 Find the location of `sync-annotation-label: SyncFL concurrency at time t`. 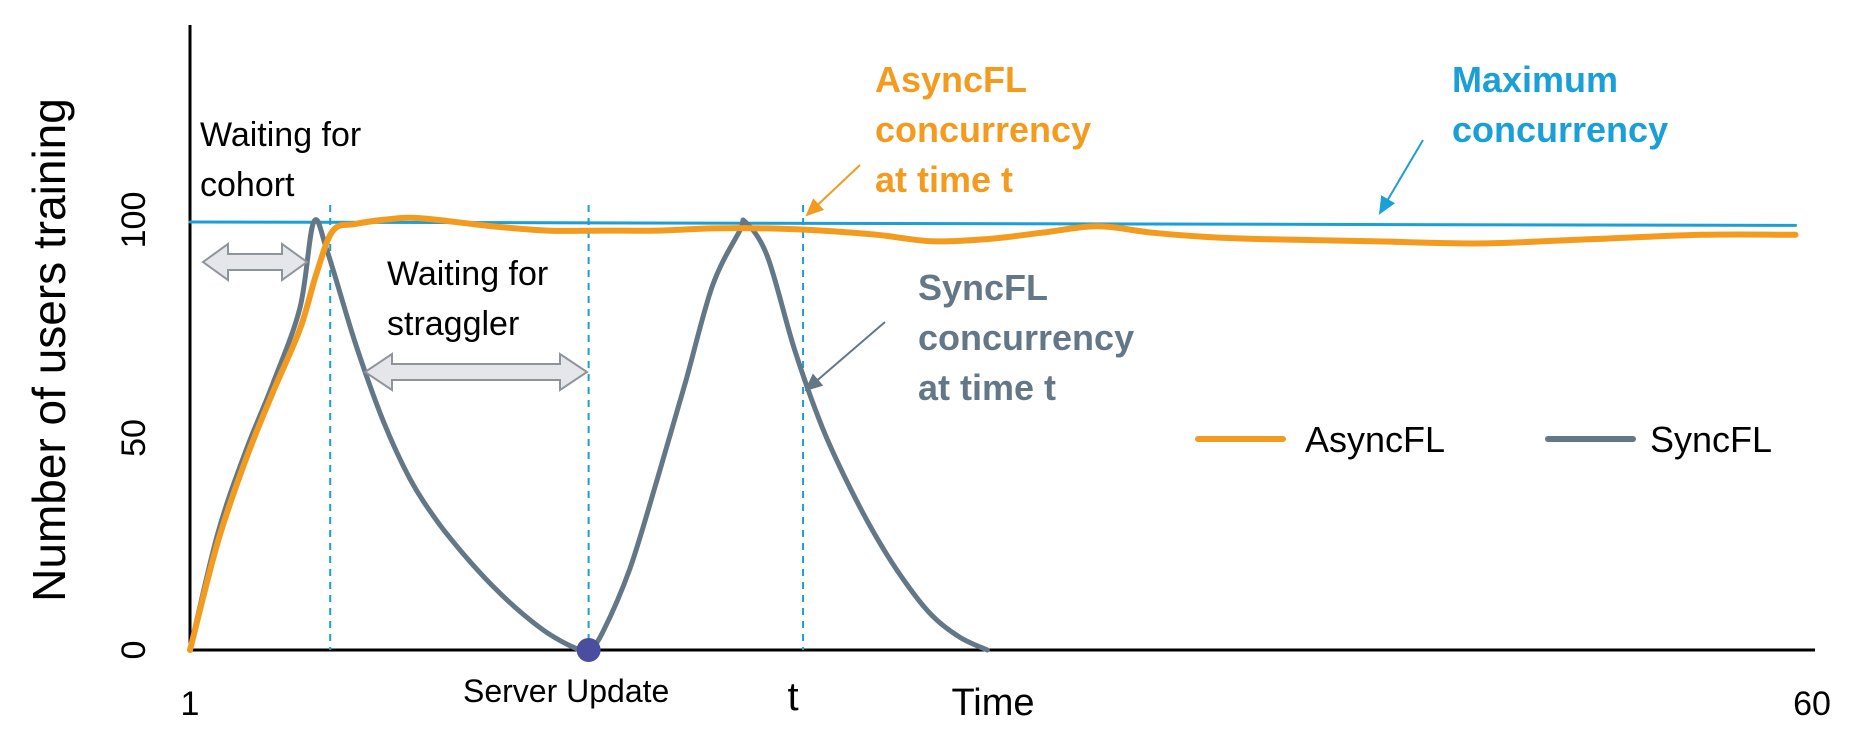

sync-annotation-label: SyncFL concurrency at time t is located at coordinates (1031, 337).